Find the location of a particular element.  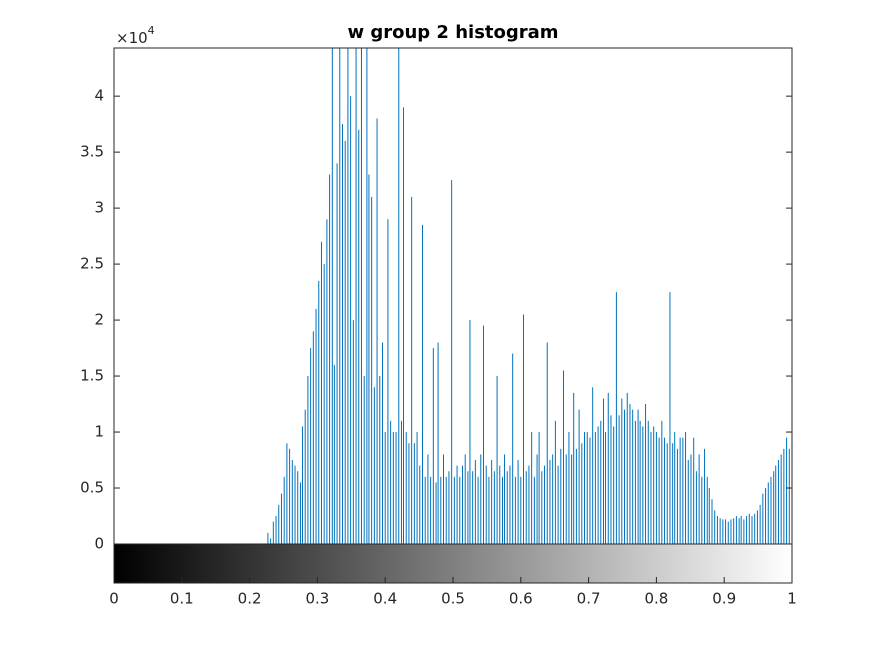

y-tick-label: 2 is located at coordinates (99, 320).